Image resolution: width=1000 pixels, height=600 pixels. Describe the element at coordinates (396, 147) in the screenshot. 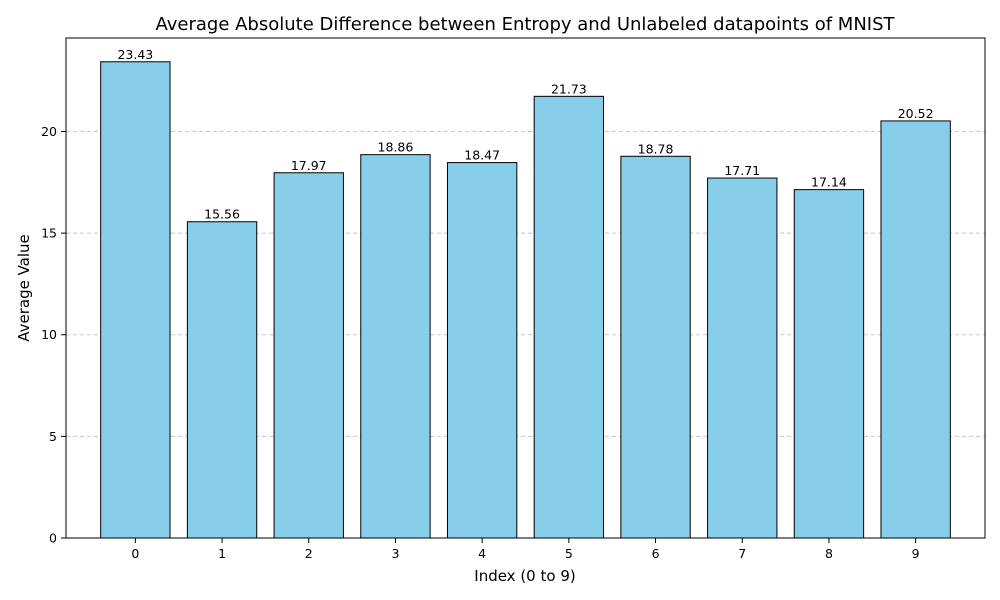

I see `bar-value-label: 18.86` at that location.